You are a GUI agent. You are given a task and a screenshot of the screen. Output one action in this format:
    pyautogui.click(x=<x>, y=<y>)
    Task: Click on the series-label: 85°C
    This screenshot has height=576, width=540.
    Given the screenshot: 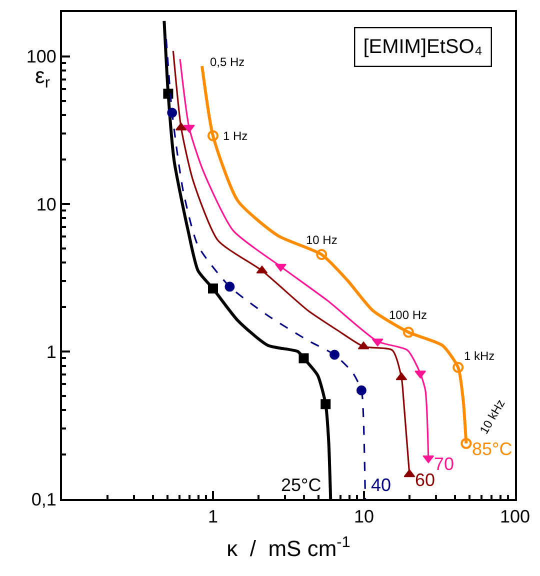 What is the action you would take?
    pyautogui.click(x=492, y=449)
    